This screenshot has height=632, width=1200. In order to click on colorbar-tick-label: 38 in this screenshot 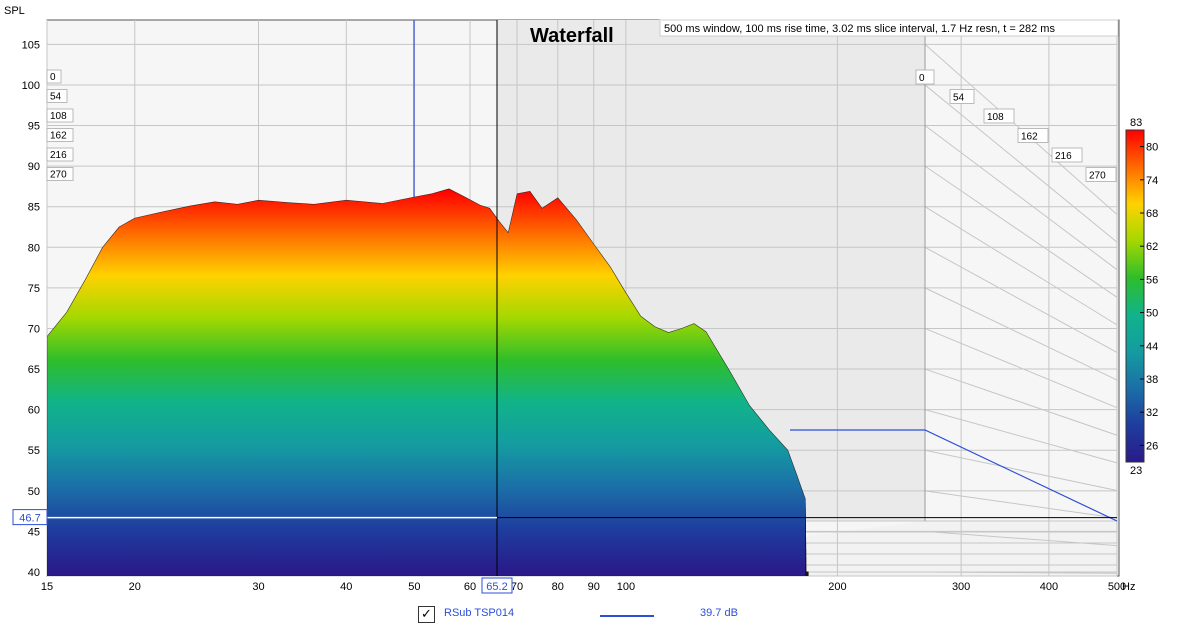, I will do `click(1152, 380)`.